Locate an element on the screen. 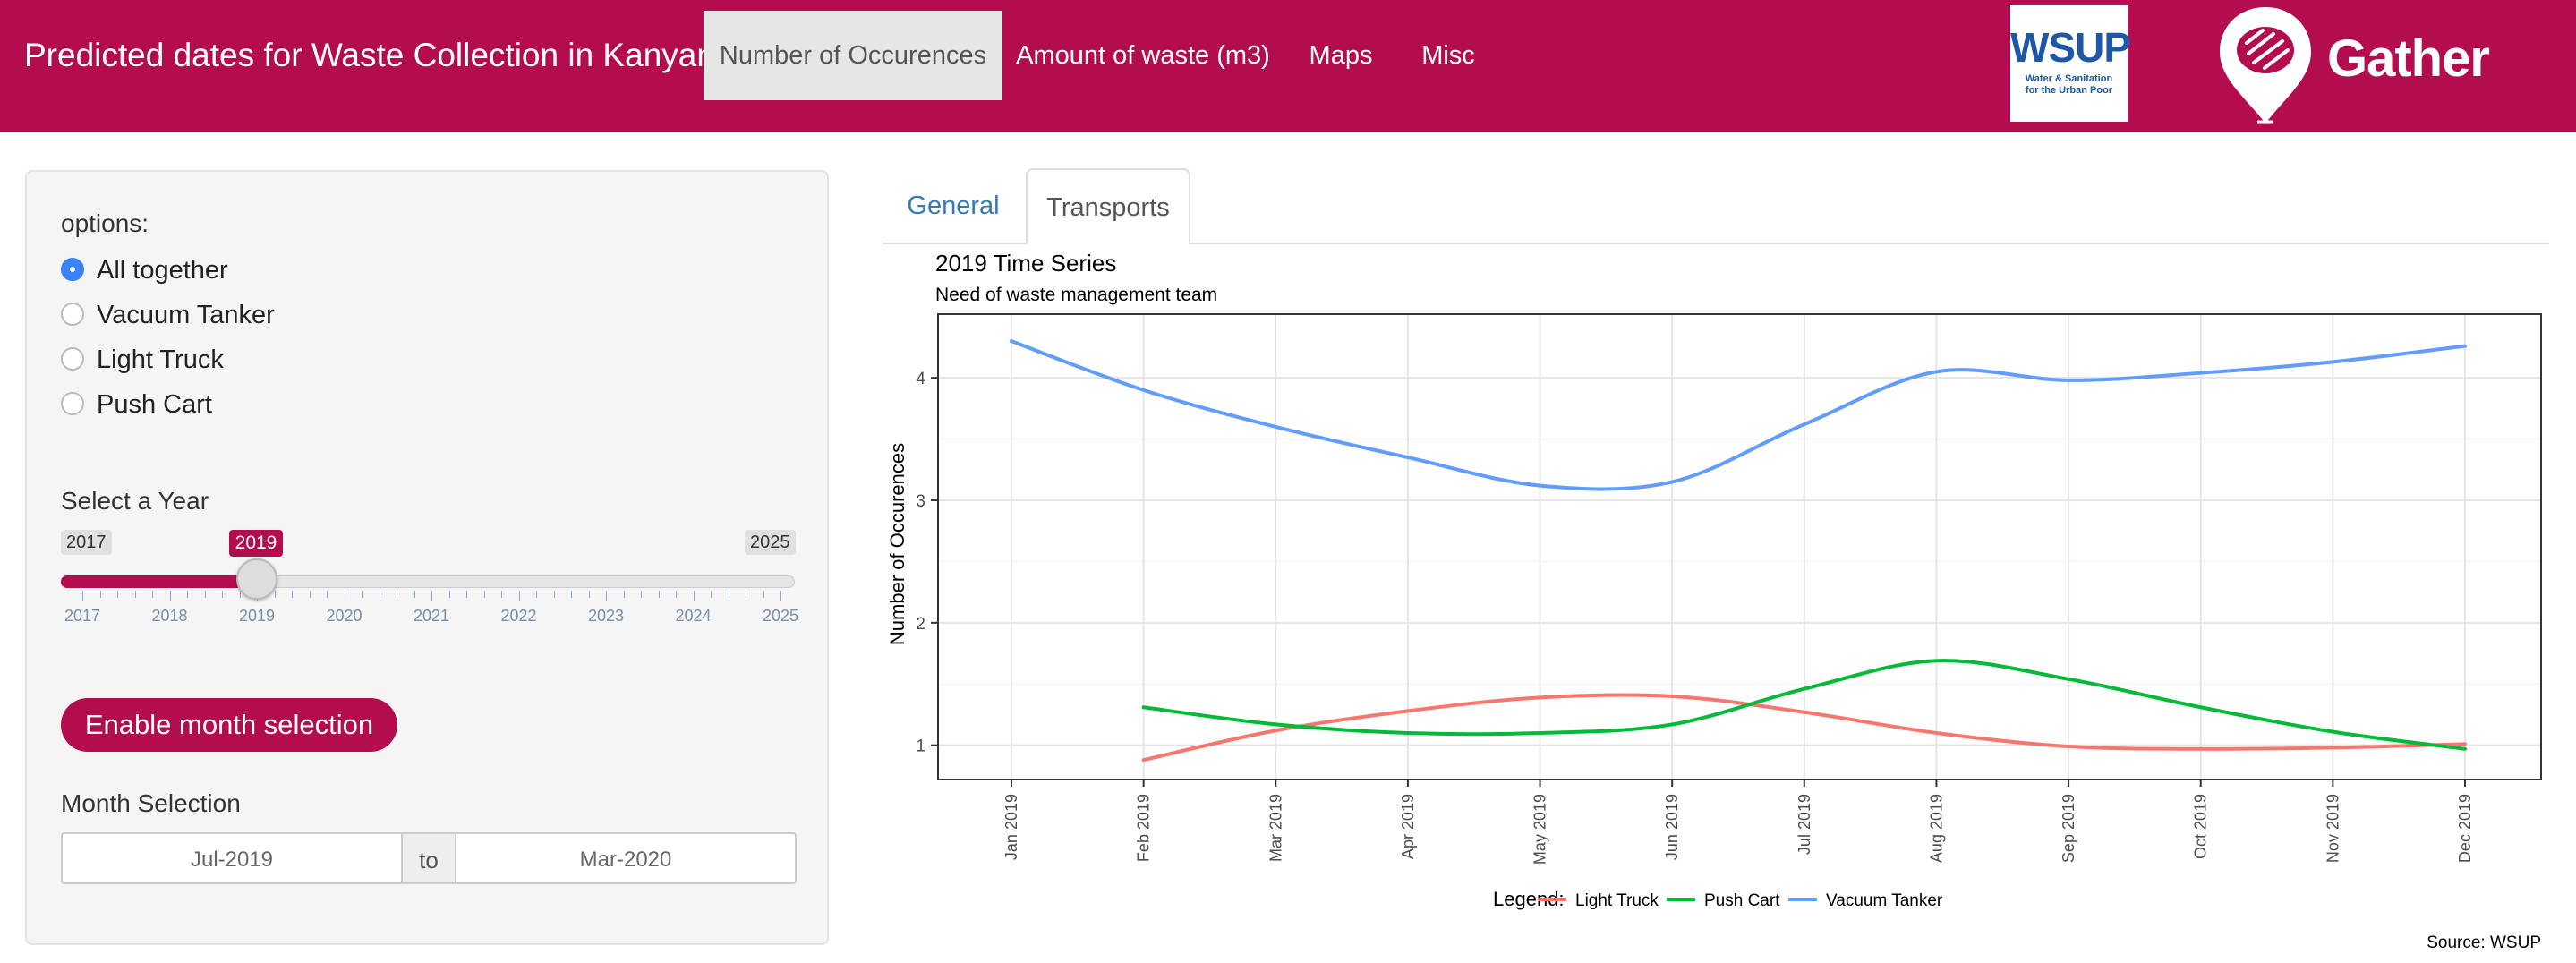  year-slider-fill is located at coordinates (157, 581).